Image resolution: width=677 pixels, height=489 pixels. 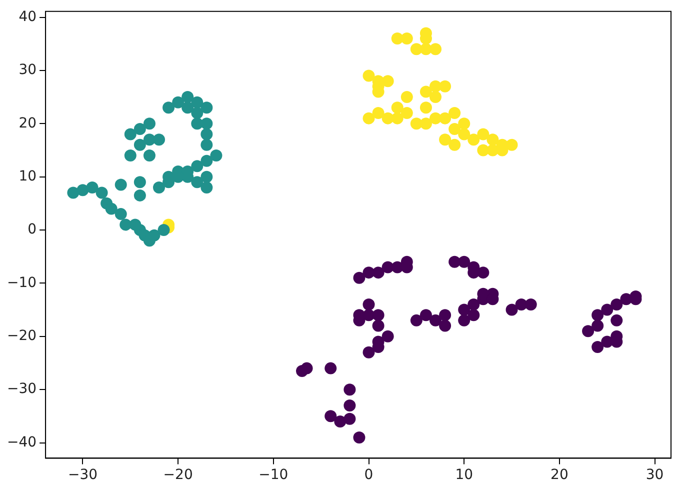 What do you see at coordinates (22, 389) in the screenshot?
I see `y-tick-label: −30` at bounding box center [22, 389].